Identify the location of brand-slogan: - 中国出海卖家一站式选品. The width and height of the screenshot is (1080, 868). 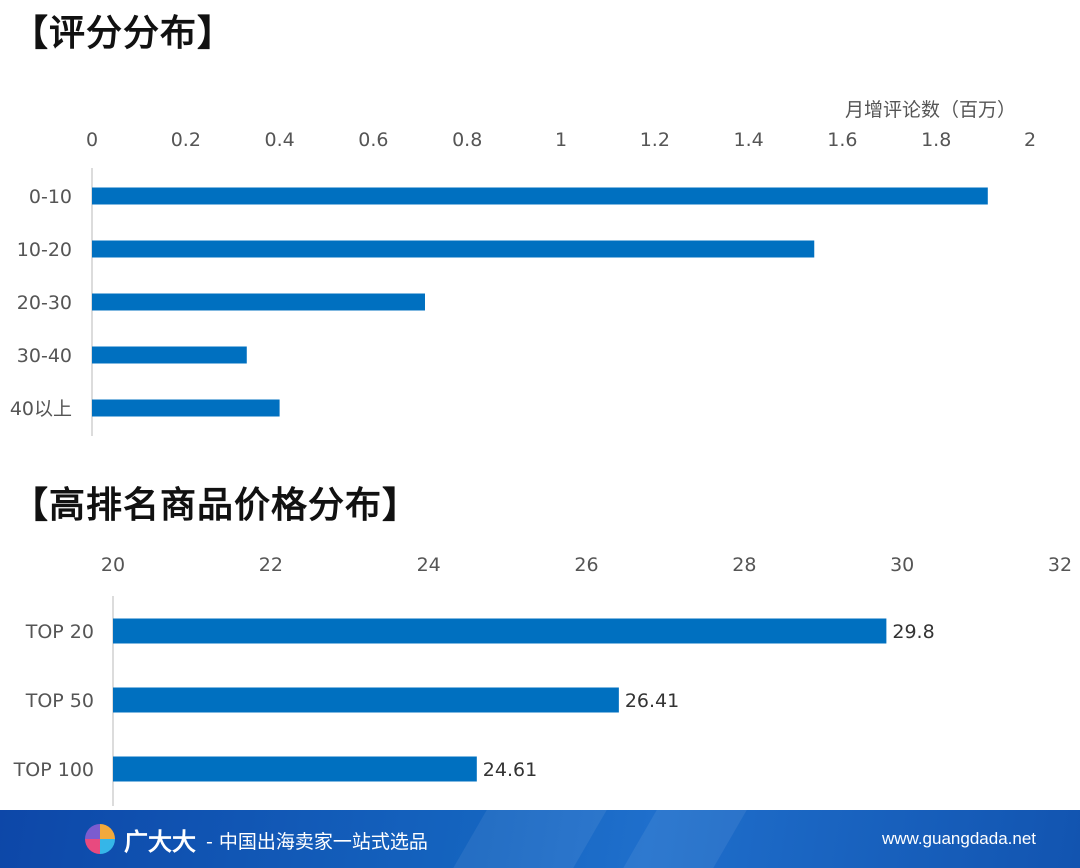
(317, 842).